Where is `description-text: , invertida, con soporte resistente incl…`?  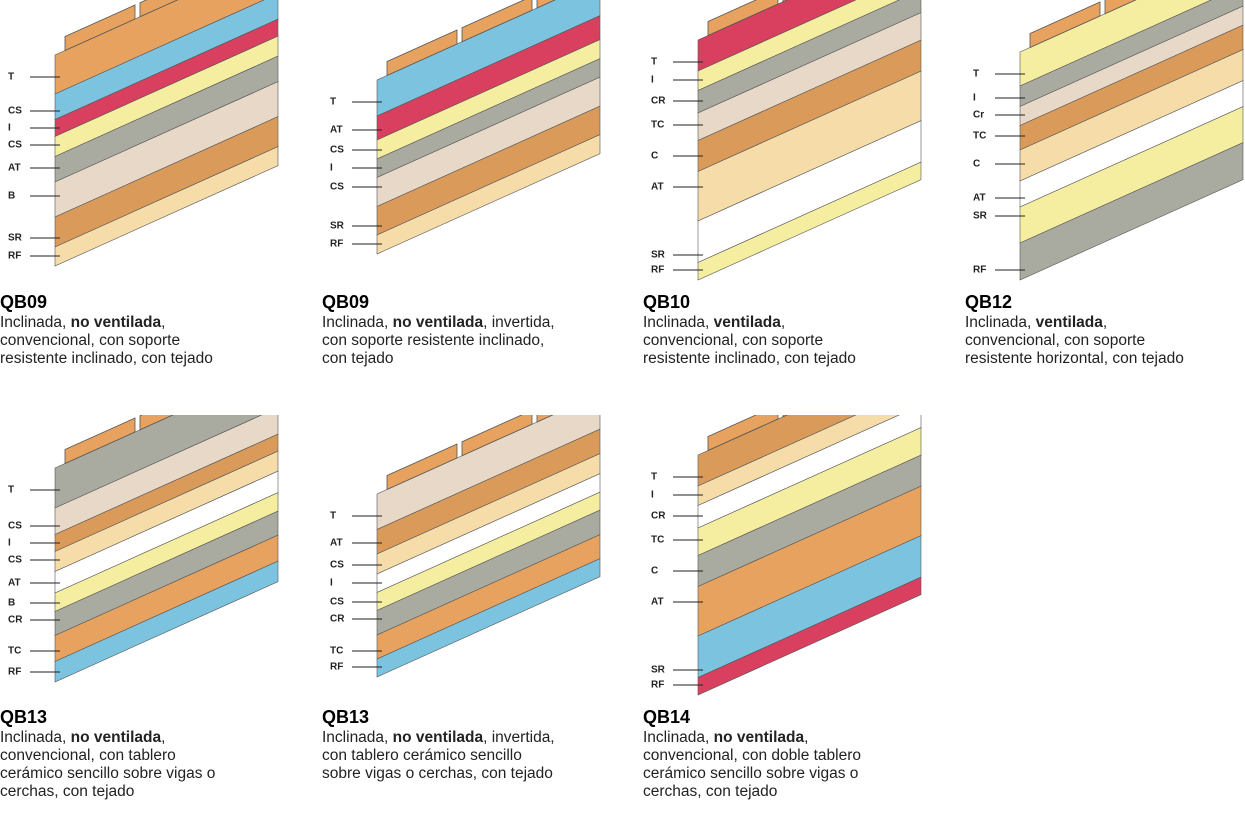
description-text: , invertida, con soporte resistente incl… is located at coordinates (438, 340).